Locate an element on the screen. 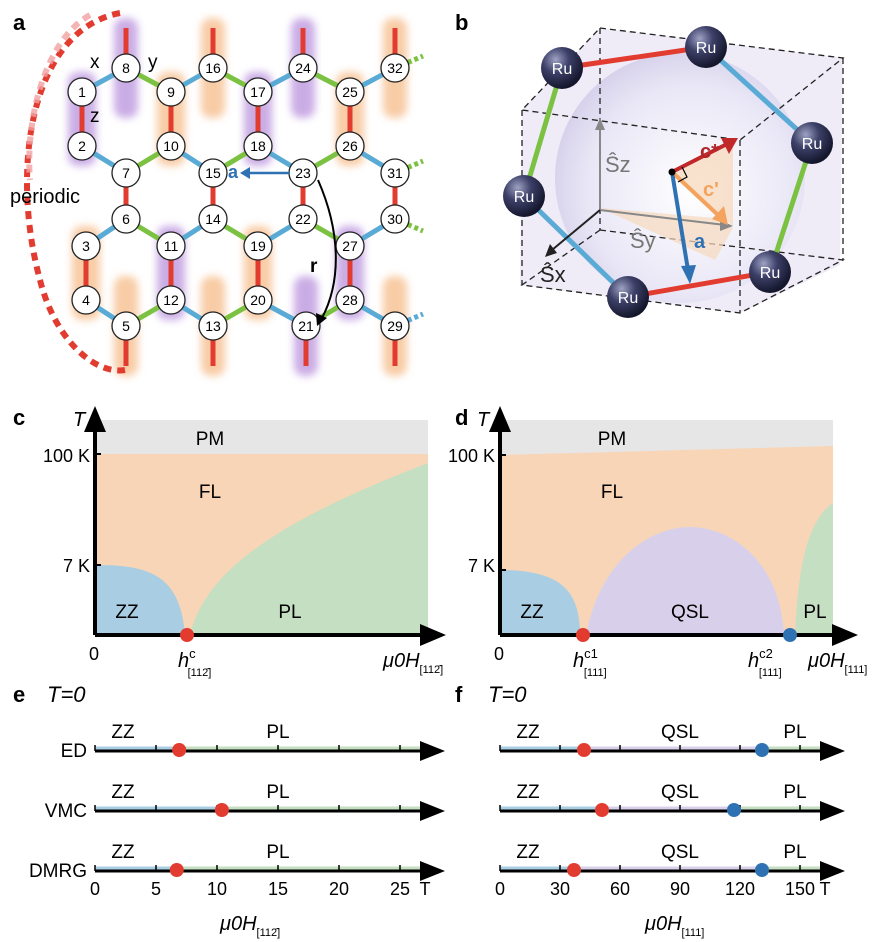 Image resolution: width=875 pixels, height=942 pixels. x-axis-label-d: μ0H[111] is located at coordinates (837, 663).